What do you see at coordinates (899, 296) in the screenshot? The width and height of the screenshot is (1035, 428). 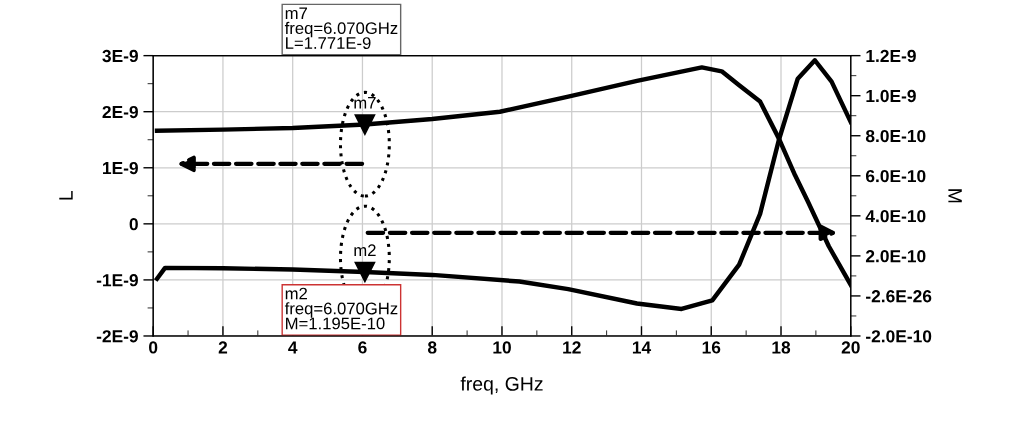 I see `y2-tick-label: -2.6E-26` at bounding box center [899, 296].